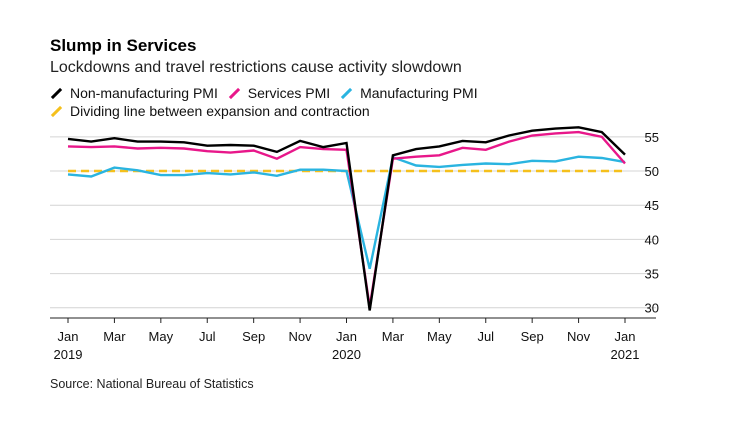 The image size is (741, 440). Describe the element at coordinates (652, 137) in the screenshot. I see `y-tick-label: 55` at that location.